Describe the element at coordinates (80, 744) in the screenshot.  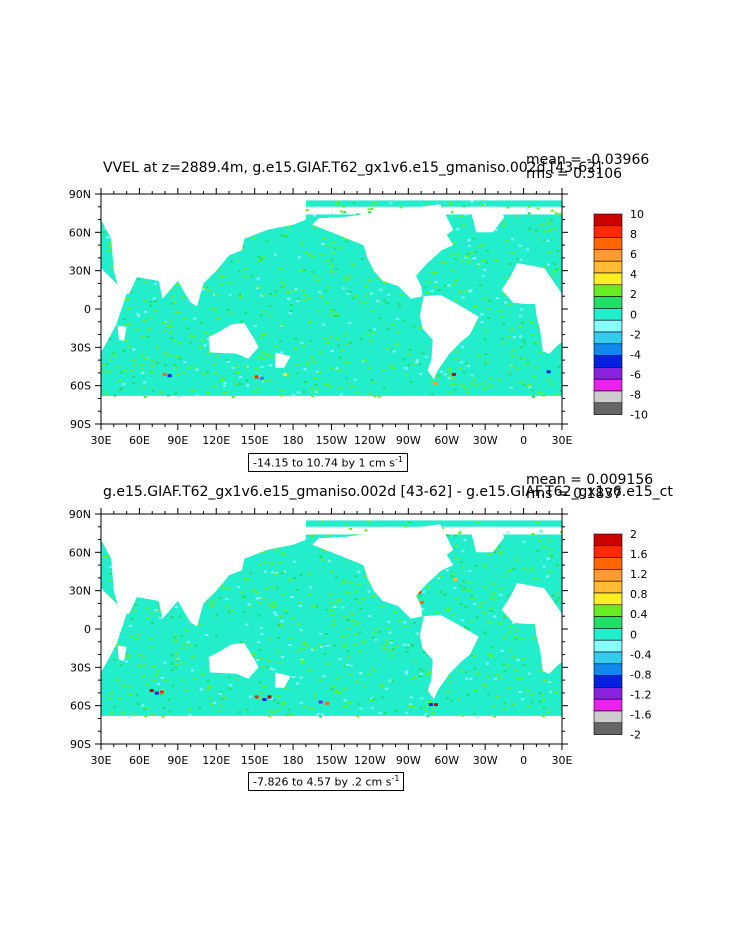
I see `y-tick-label: 90S` at that location.